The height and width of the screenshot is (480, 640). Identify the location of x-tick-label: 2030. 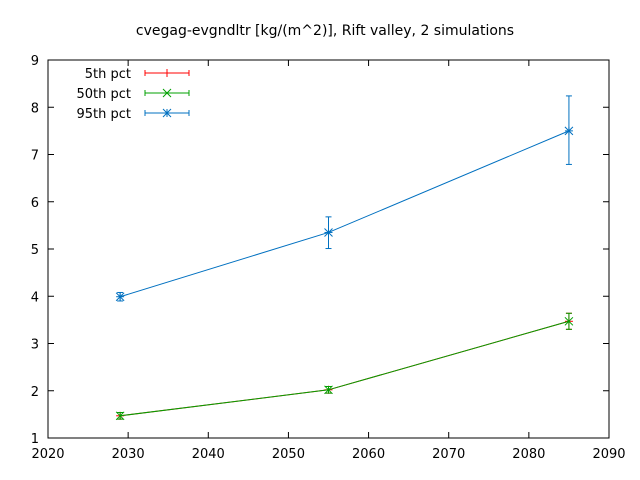
(128, 454).